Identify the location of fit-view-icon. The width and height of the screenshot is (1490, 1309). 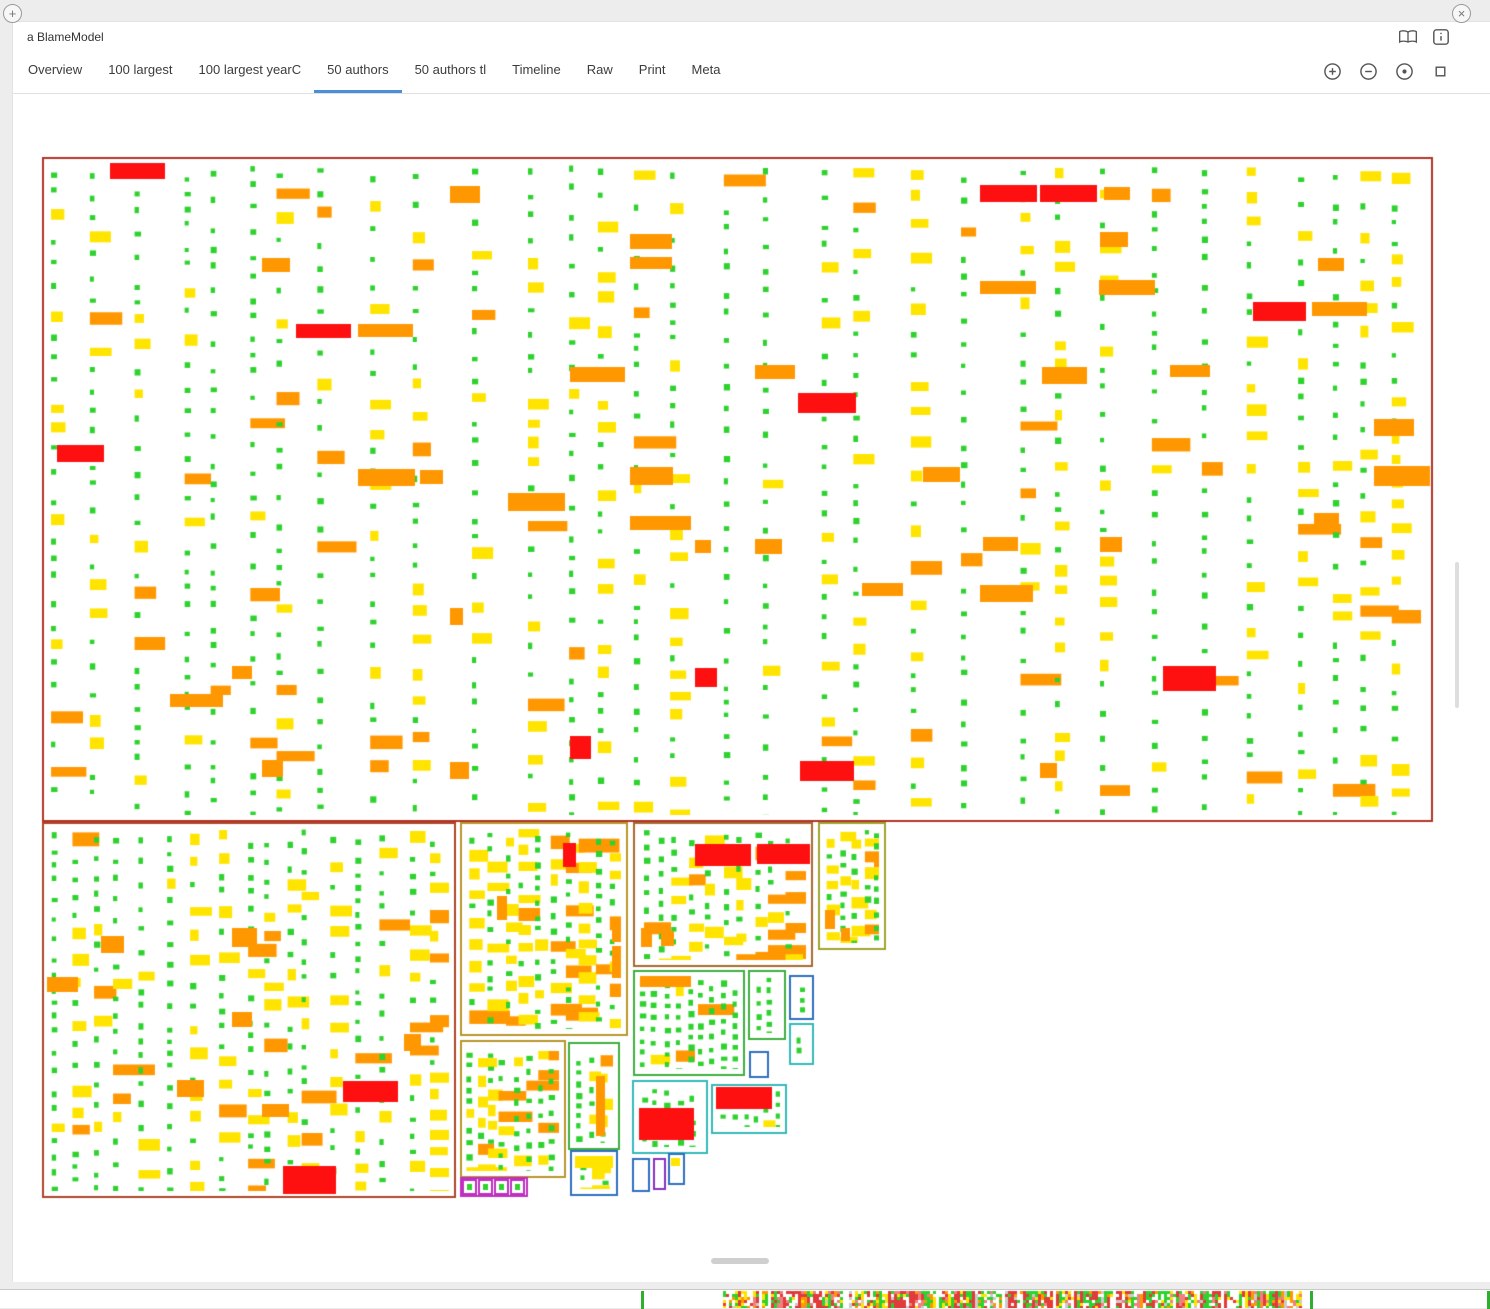
(1440, 71).